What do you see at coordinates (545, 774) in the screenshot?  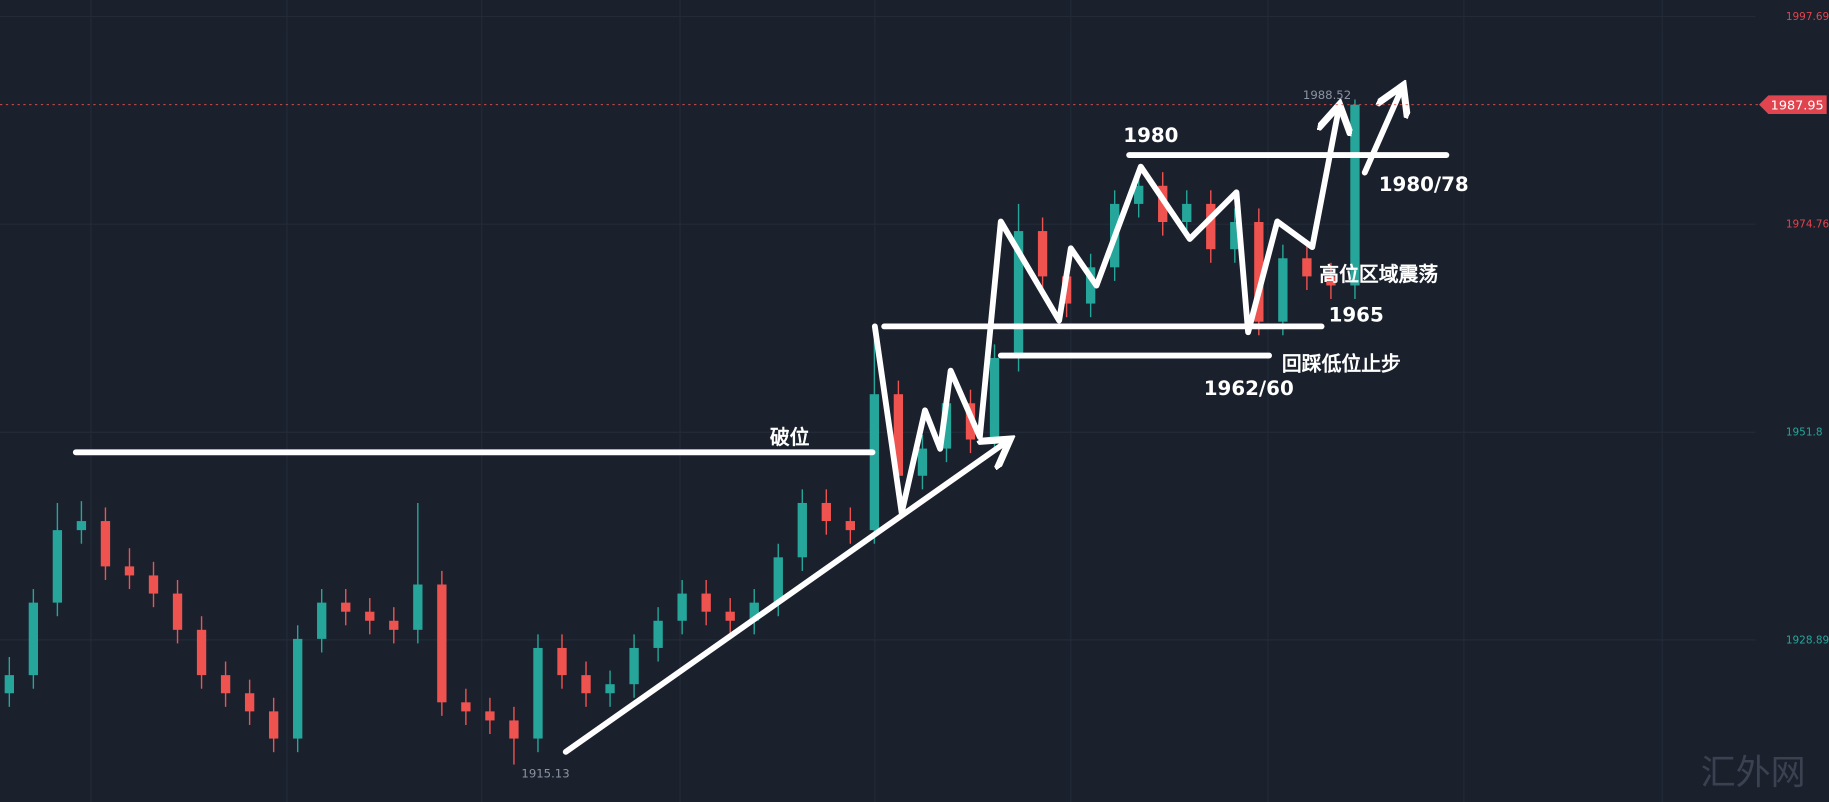 I see `low-label: 1915.13` at bounding box center [545, 774].